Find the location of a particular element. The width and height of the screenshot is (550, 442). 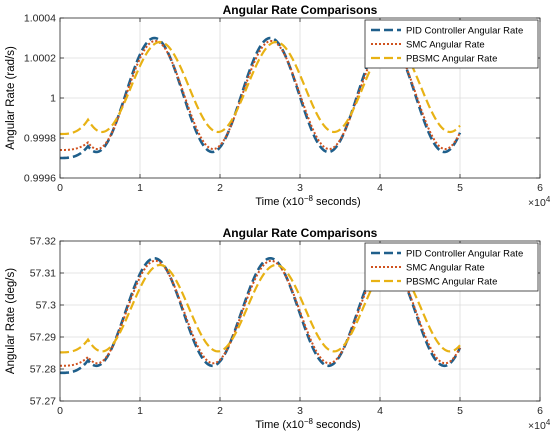

y-tick-label: 1.0002 is located at coordinates (40, 59).